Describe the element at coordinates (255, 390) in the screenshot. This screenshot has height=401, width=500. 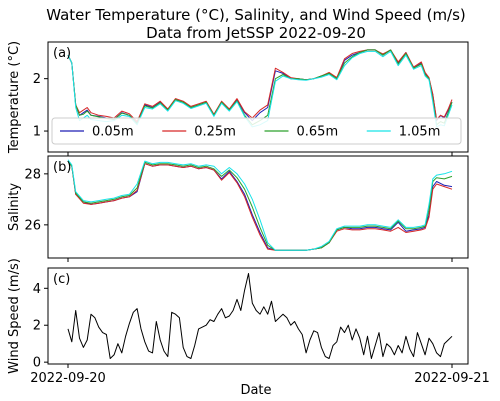
I see `x-axis-label: Date` at that location.